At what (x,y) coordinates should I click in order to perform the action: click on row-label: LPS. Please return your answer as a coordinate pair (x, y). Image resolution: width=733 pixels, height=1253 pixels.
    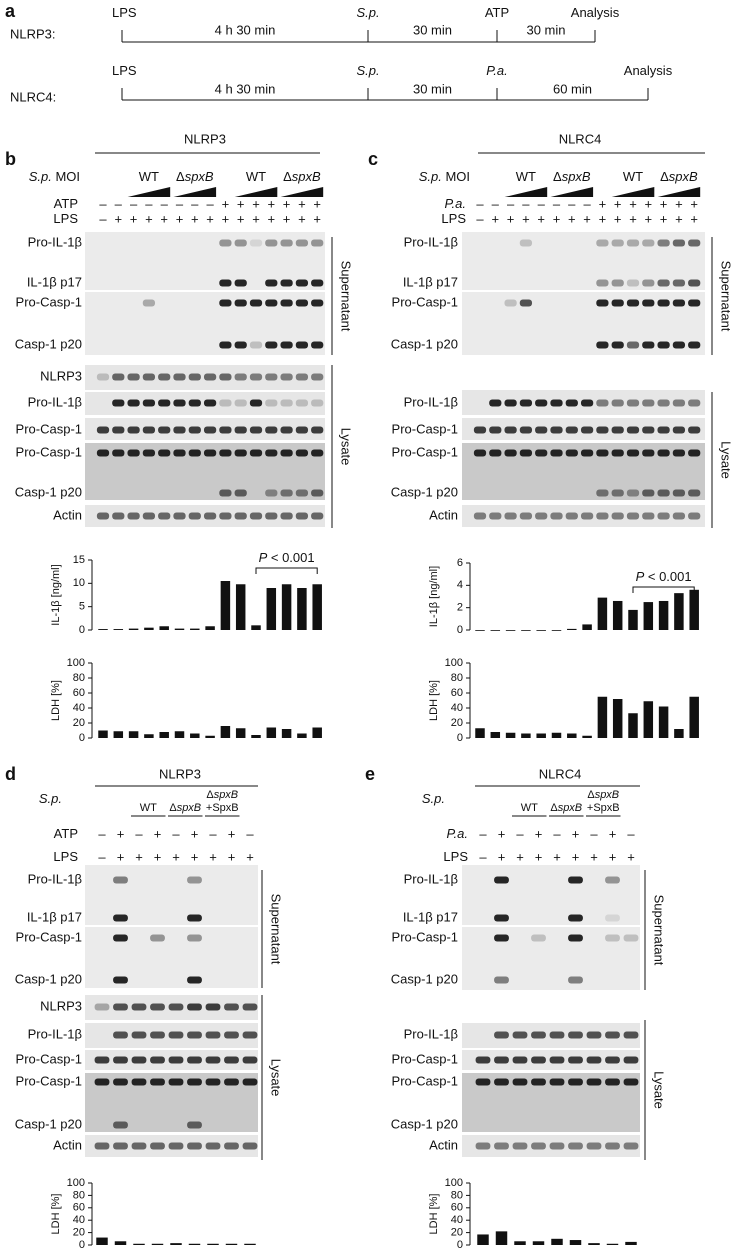
    Looking at the image, I should click on (65, 856).